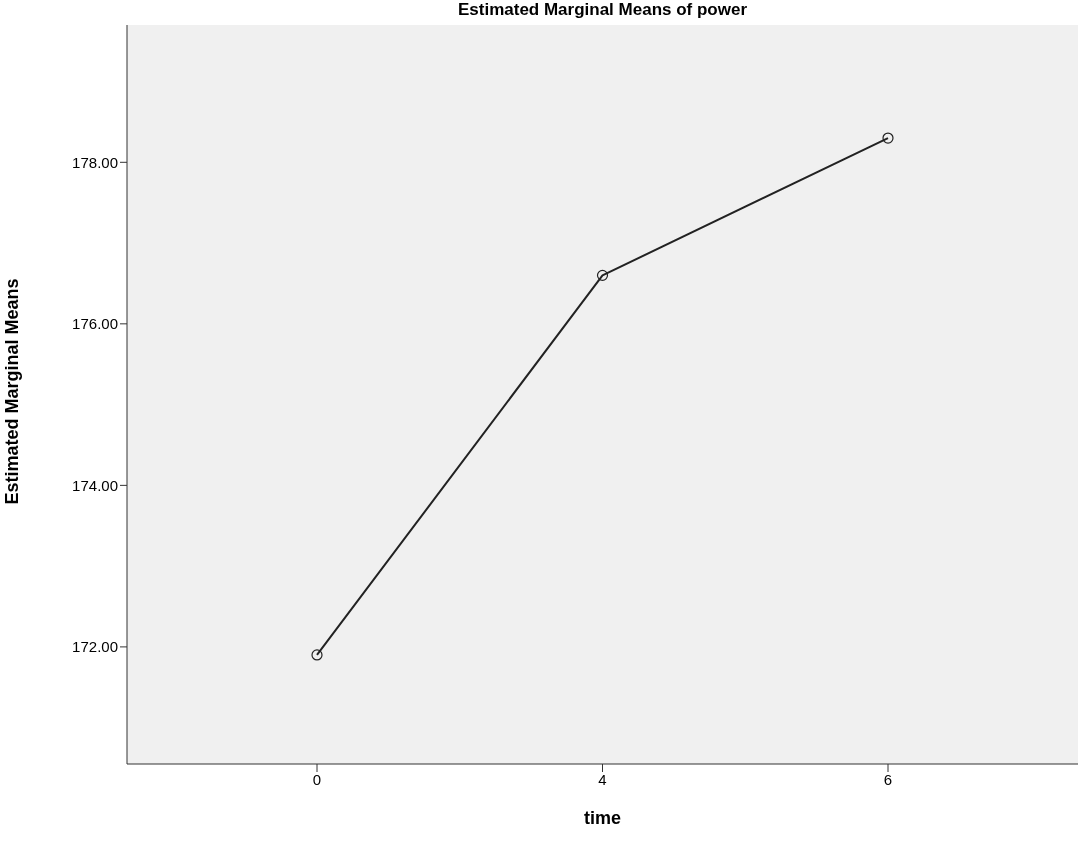 Image resolution: width=1080 pixels, height=846 pixels. Describe the element at coordinates (888, 779) in the screenshot. I see `x-tick-label: 6` at that location.